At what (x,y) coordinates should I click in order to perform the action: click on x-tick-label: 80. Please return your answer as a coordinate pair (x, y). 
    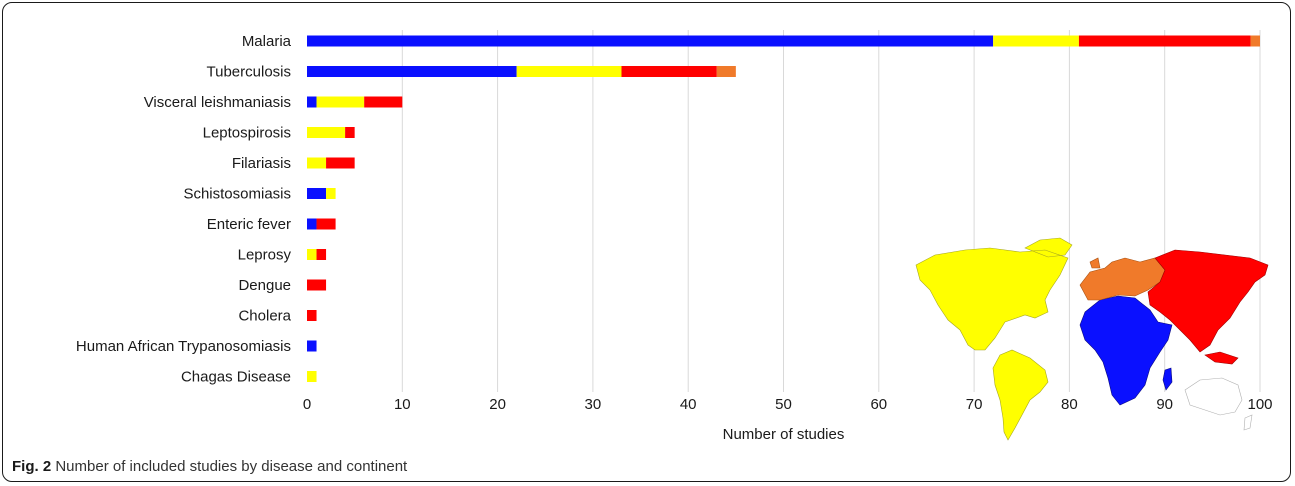
    Looking at the image, I should click on (1069, 404).